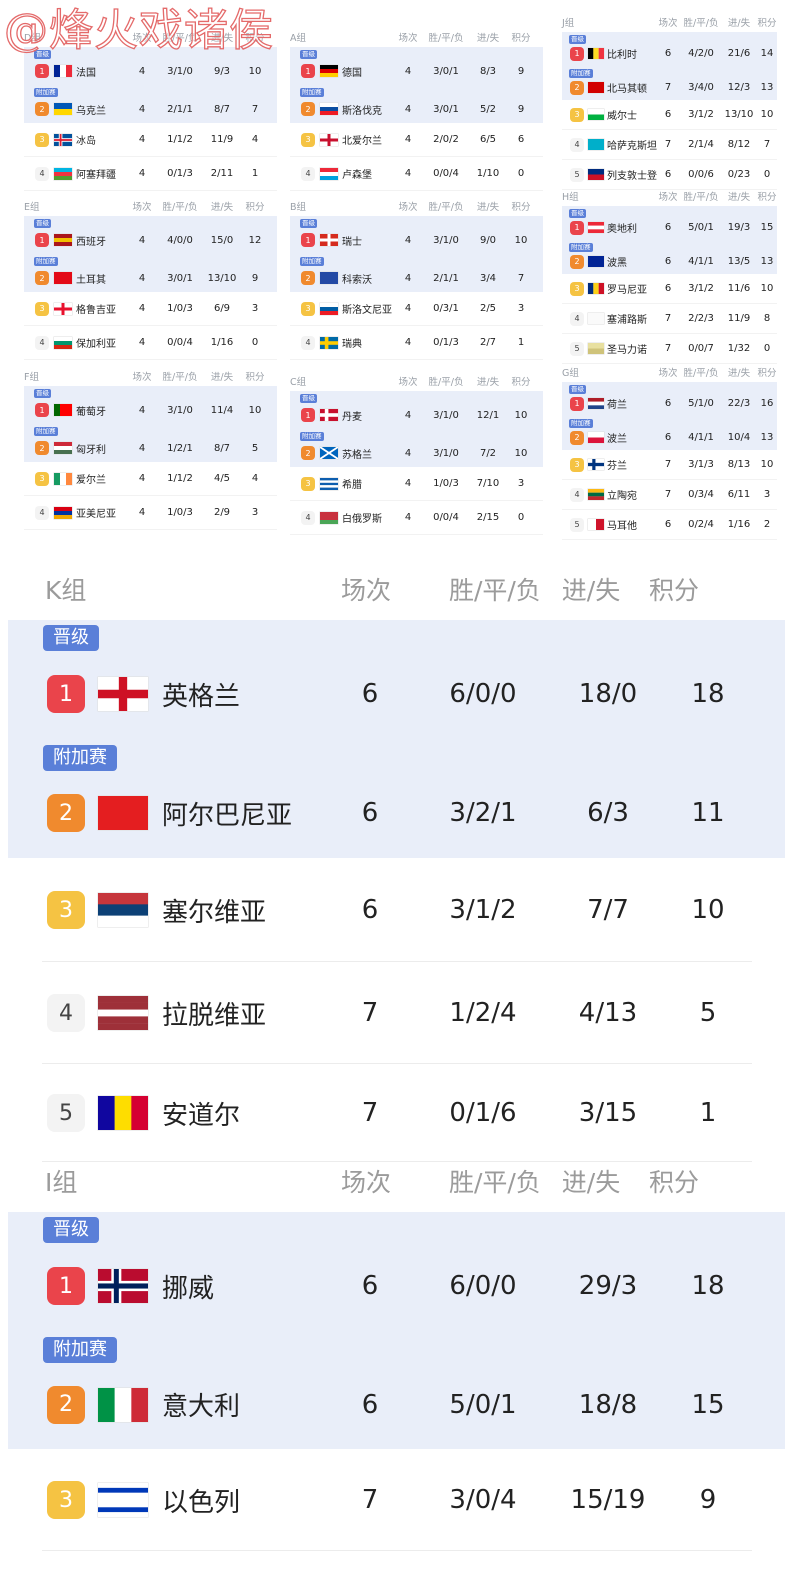 The image size is (800, 1595). Describe the element at coordinates (150, 235) in the screenshot. I see `table-row: 晋级 1 西班牙 4 4/0/0 15/0 12` at that location.